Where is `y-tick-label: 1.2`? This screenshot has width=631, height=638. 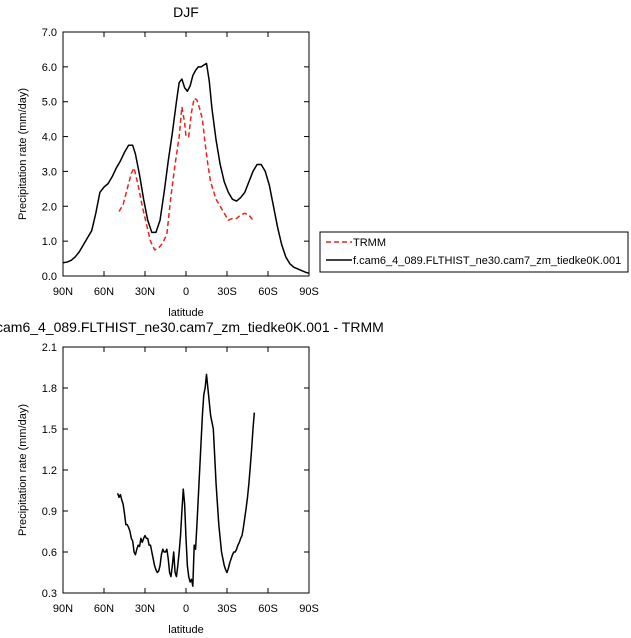
y-tick-label: 1.2 is located at coordinates (49, 471).